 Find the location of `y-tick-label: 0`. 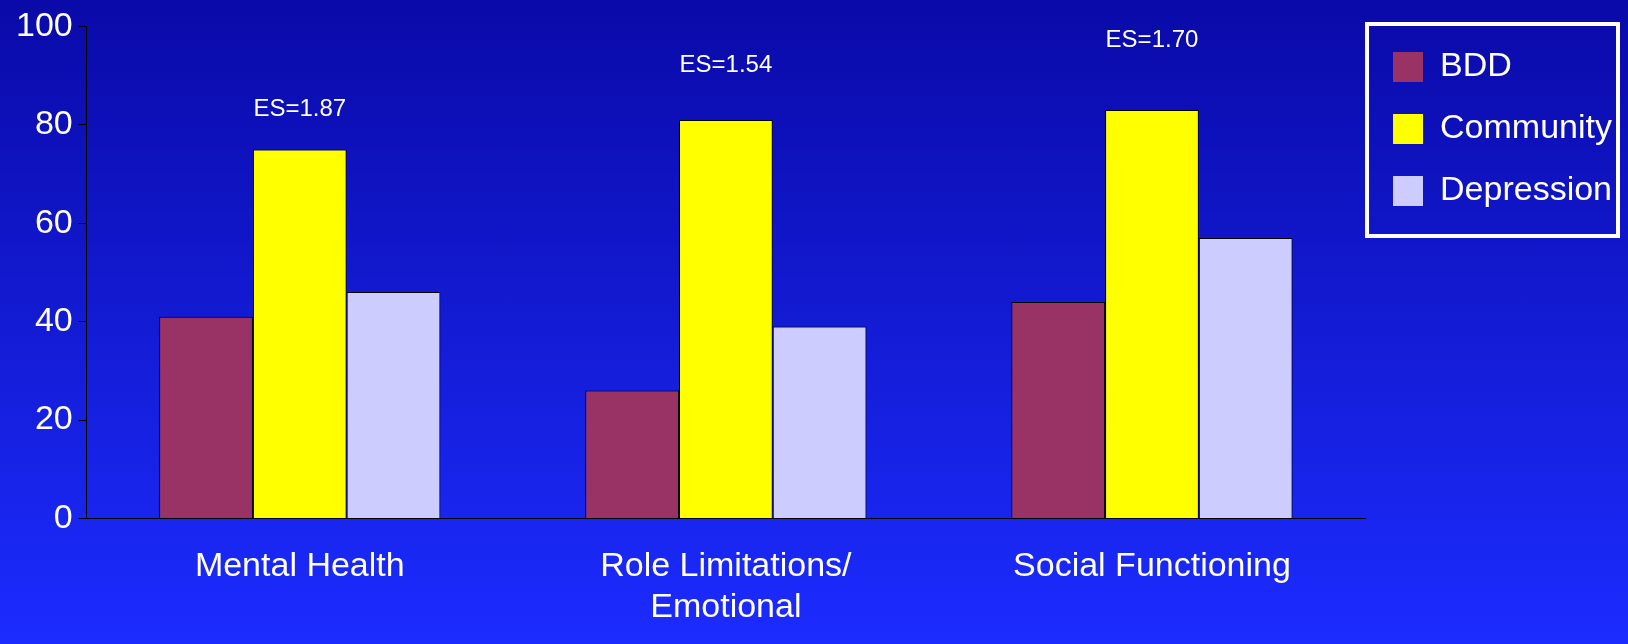

y-tick-label: 0 is located at coordinates (63, 515).